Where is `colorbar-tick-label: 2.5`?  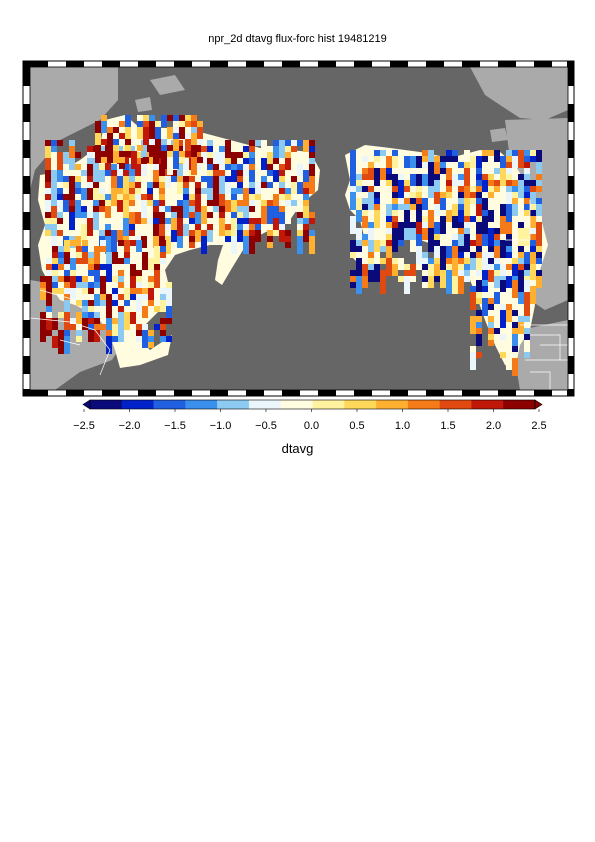 colorbar-tick-label: 2.5 is located at coordinates (538, 426).